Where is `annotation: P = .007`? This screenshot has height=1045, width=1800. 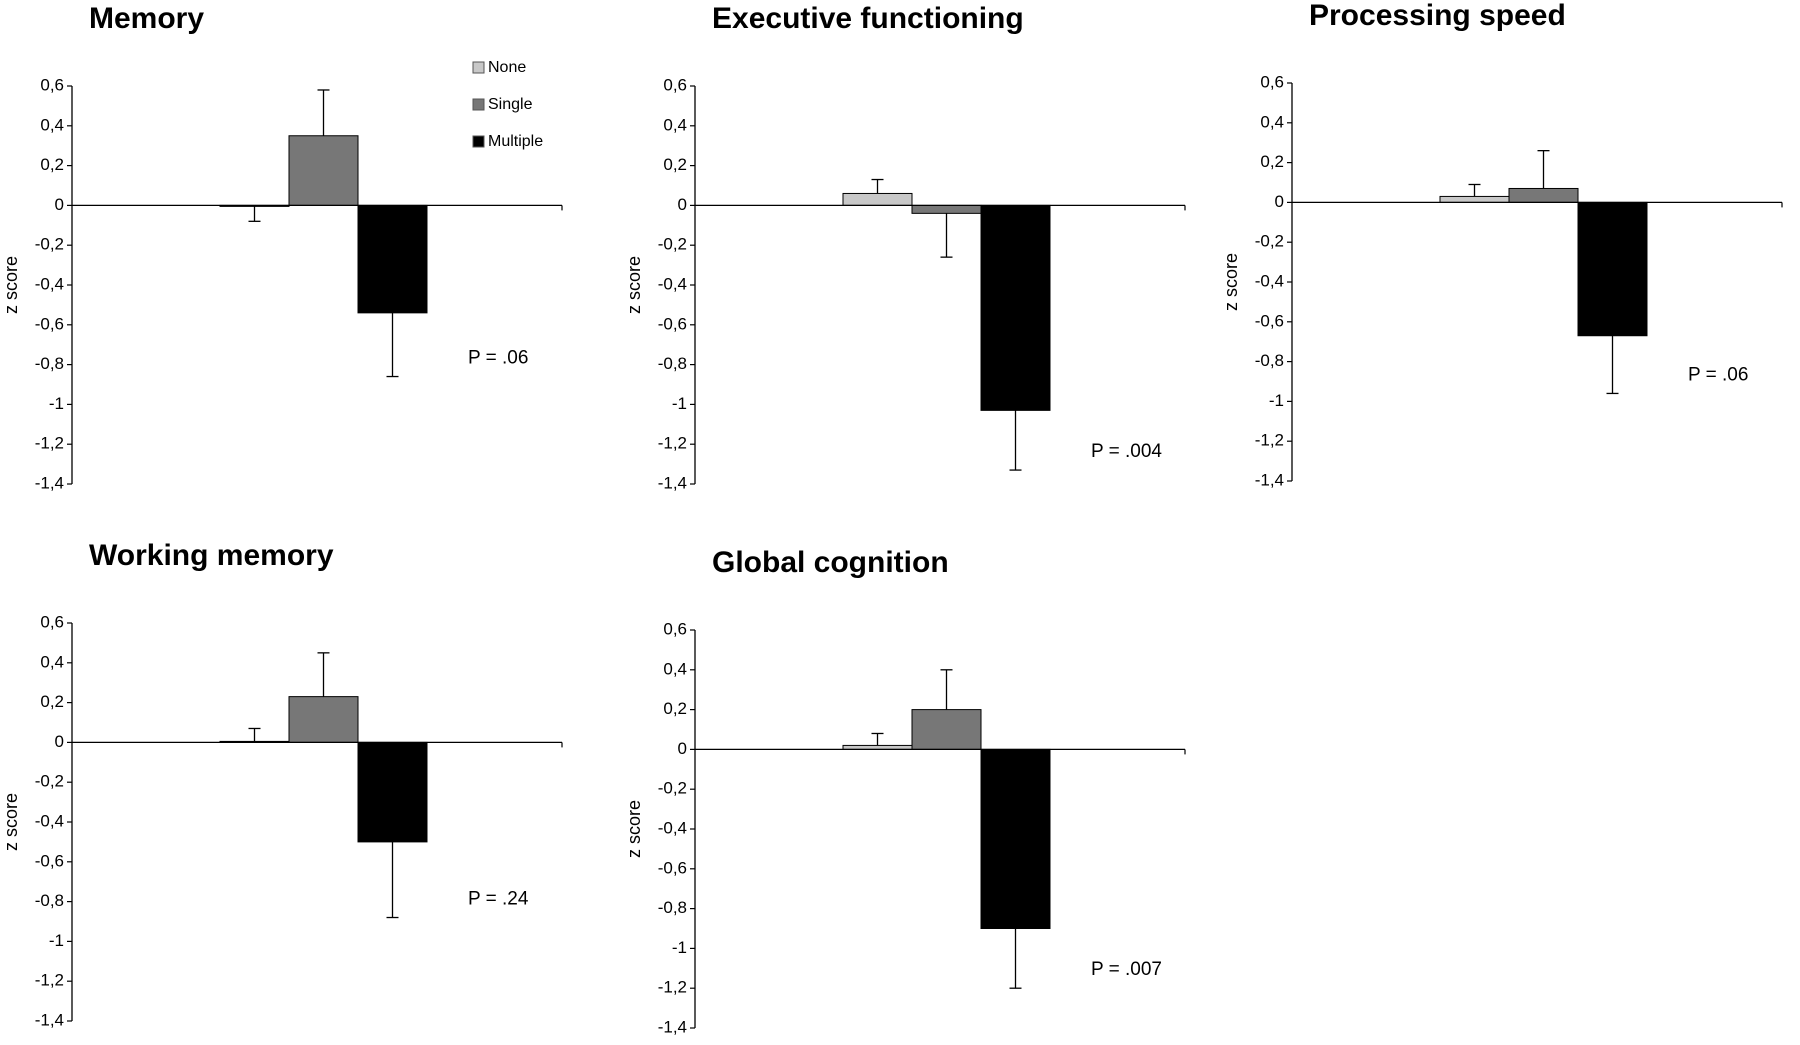
annotation: P = .007 is located at coordinates (1126, 969).